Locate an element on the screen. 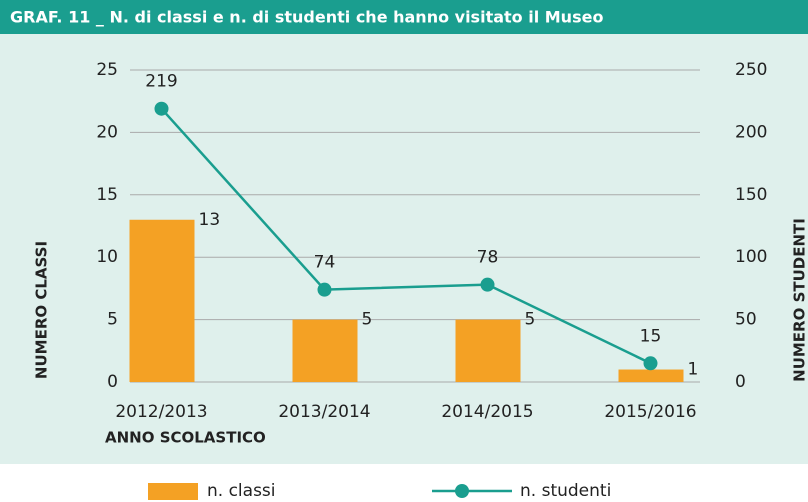  legend-swatch is located at coordinates (173, 491).